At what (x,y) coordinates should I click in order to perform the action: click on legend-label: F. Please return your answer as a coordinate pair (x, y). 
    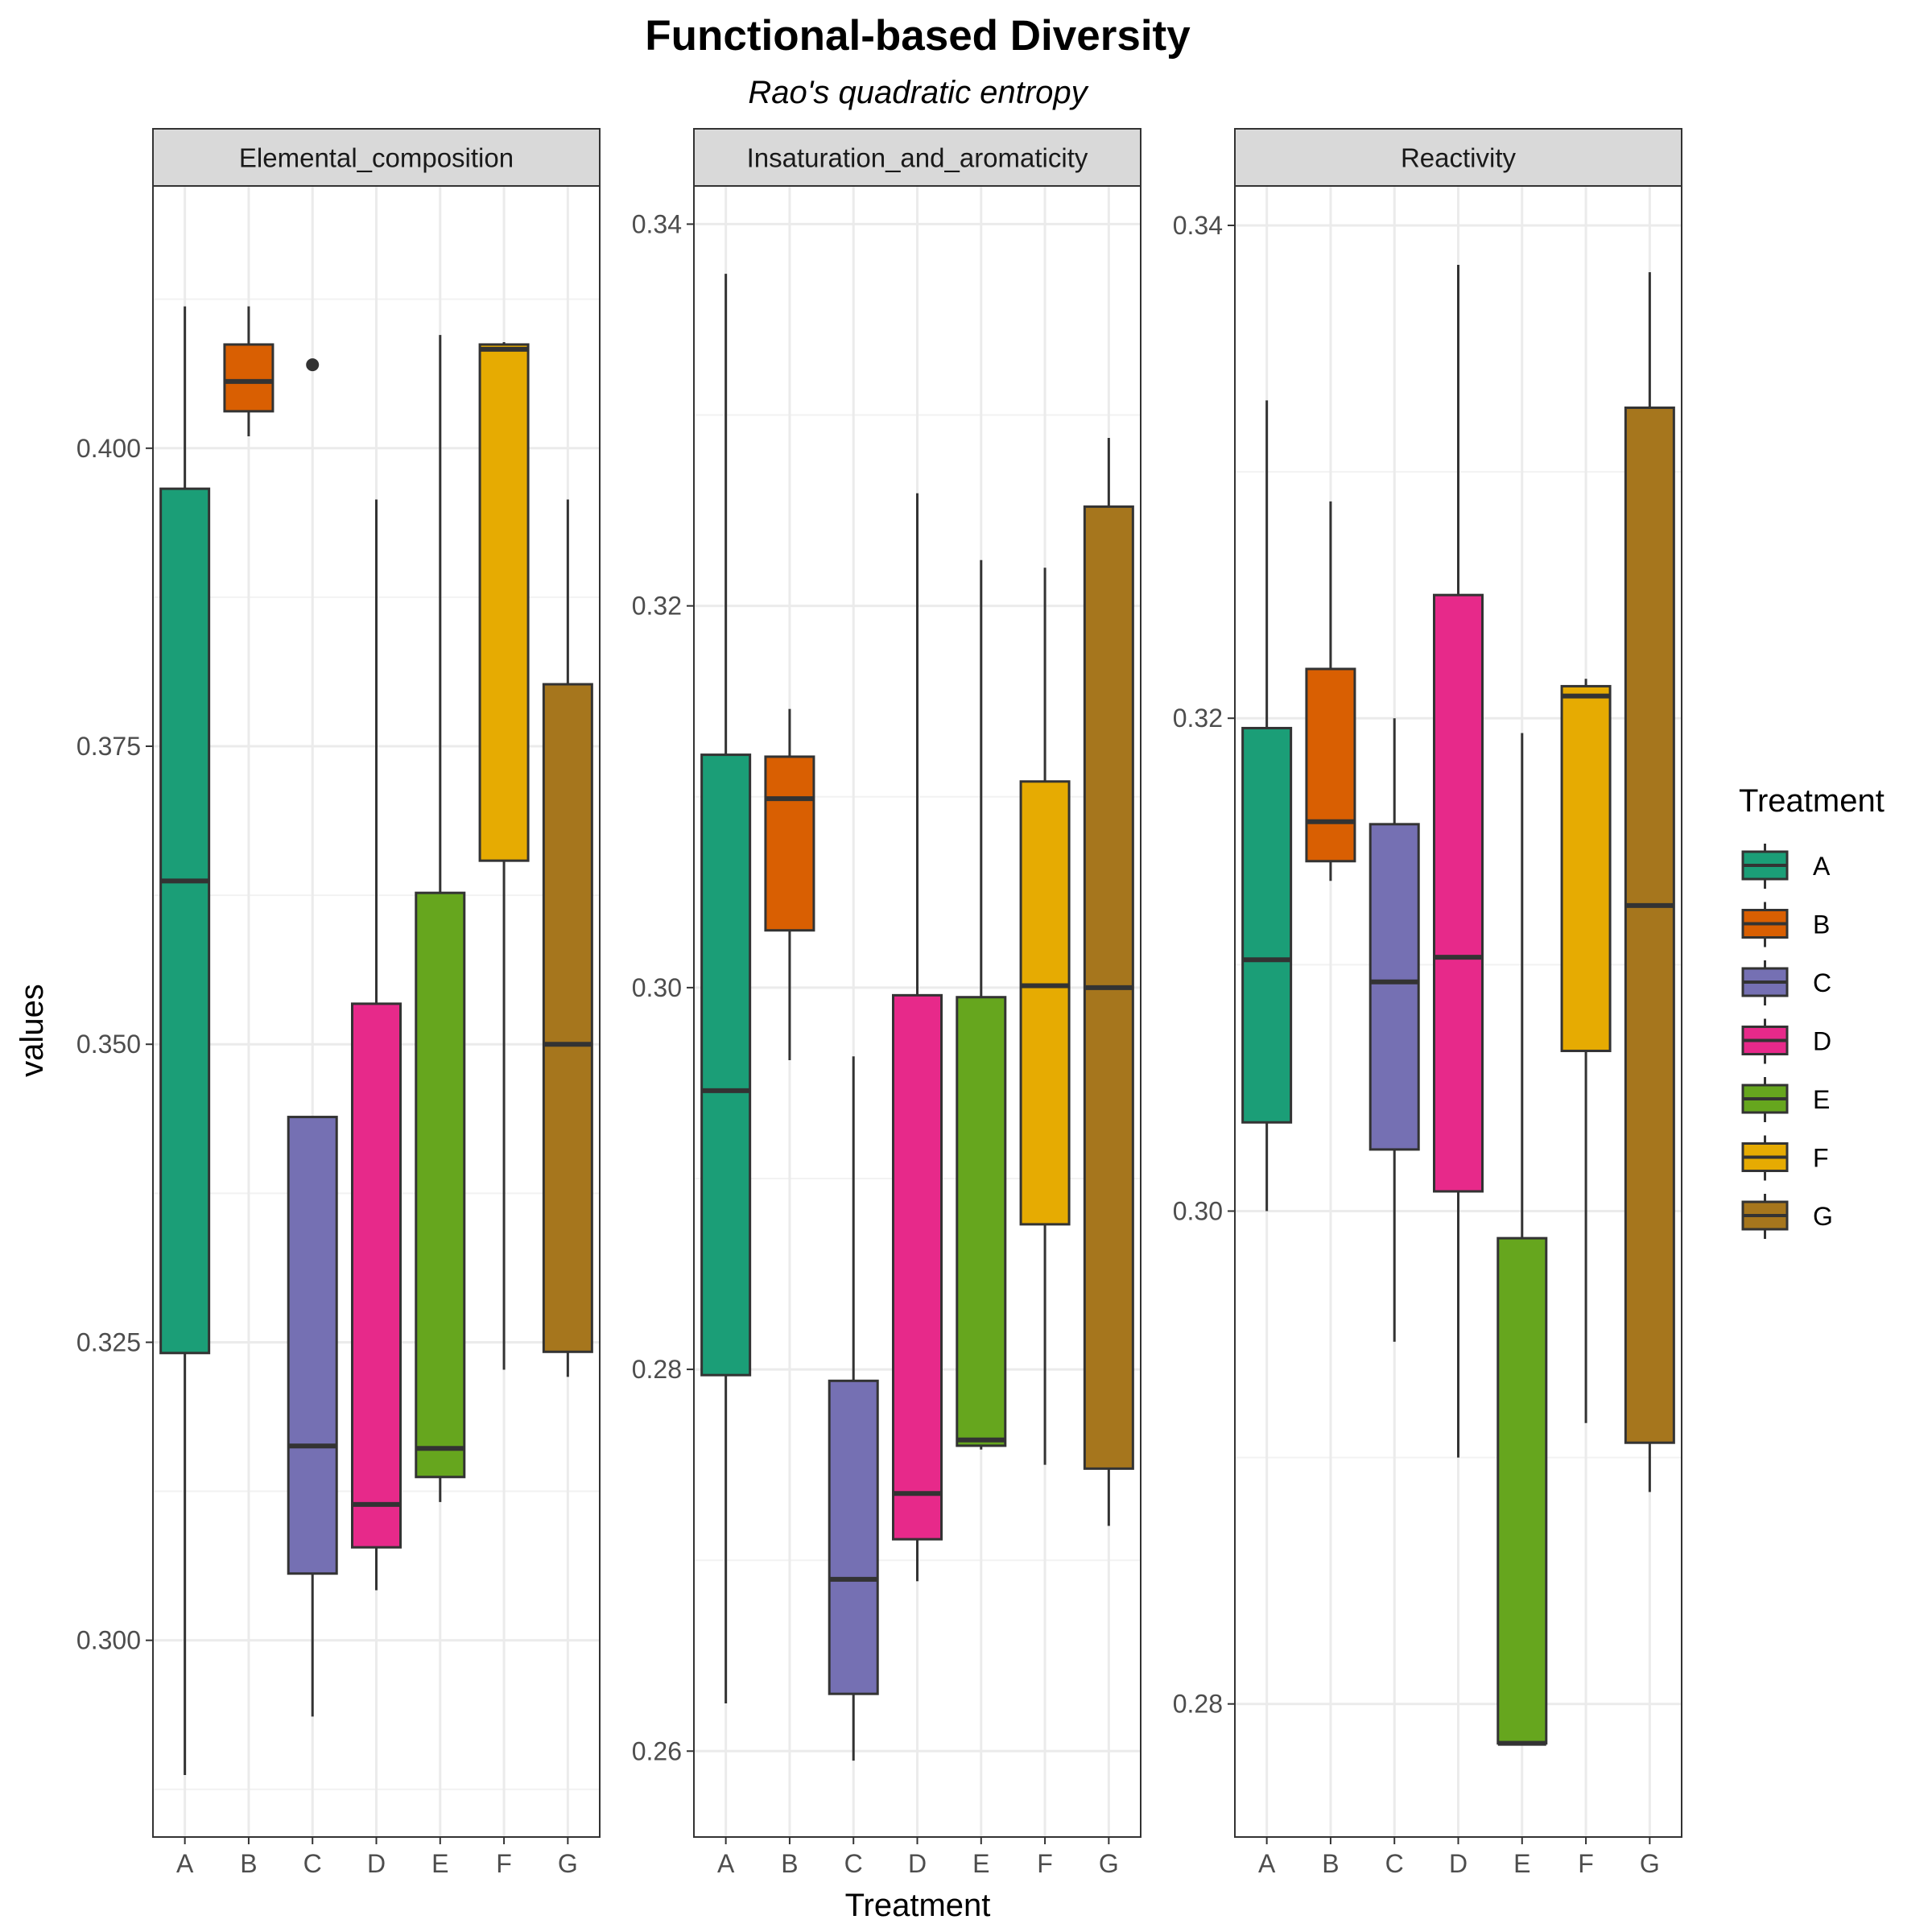
    Looking at the image, I should click on (1821, 1158).